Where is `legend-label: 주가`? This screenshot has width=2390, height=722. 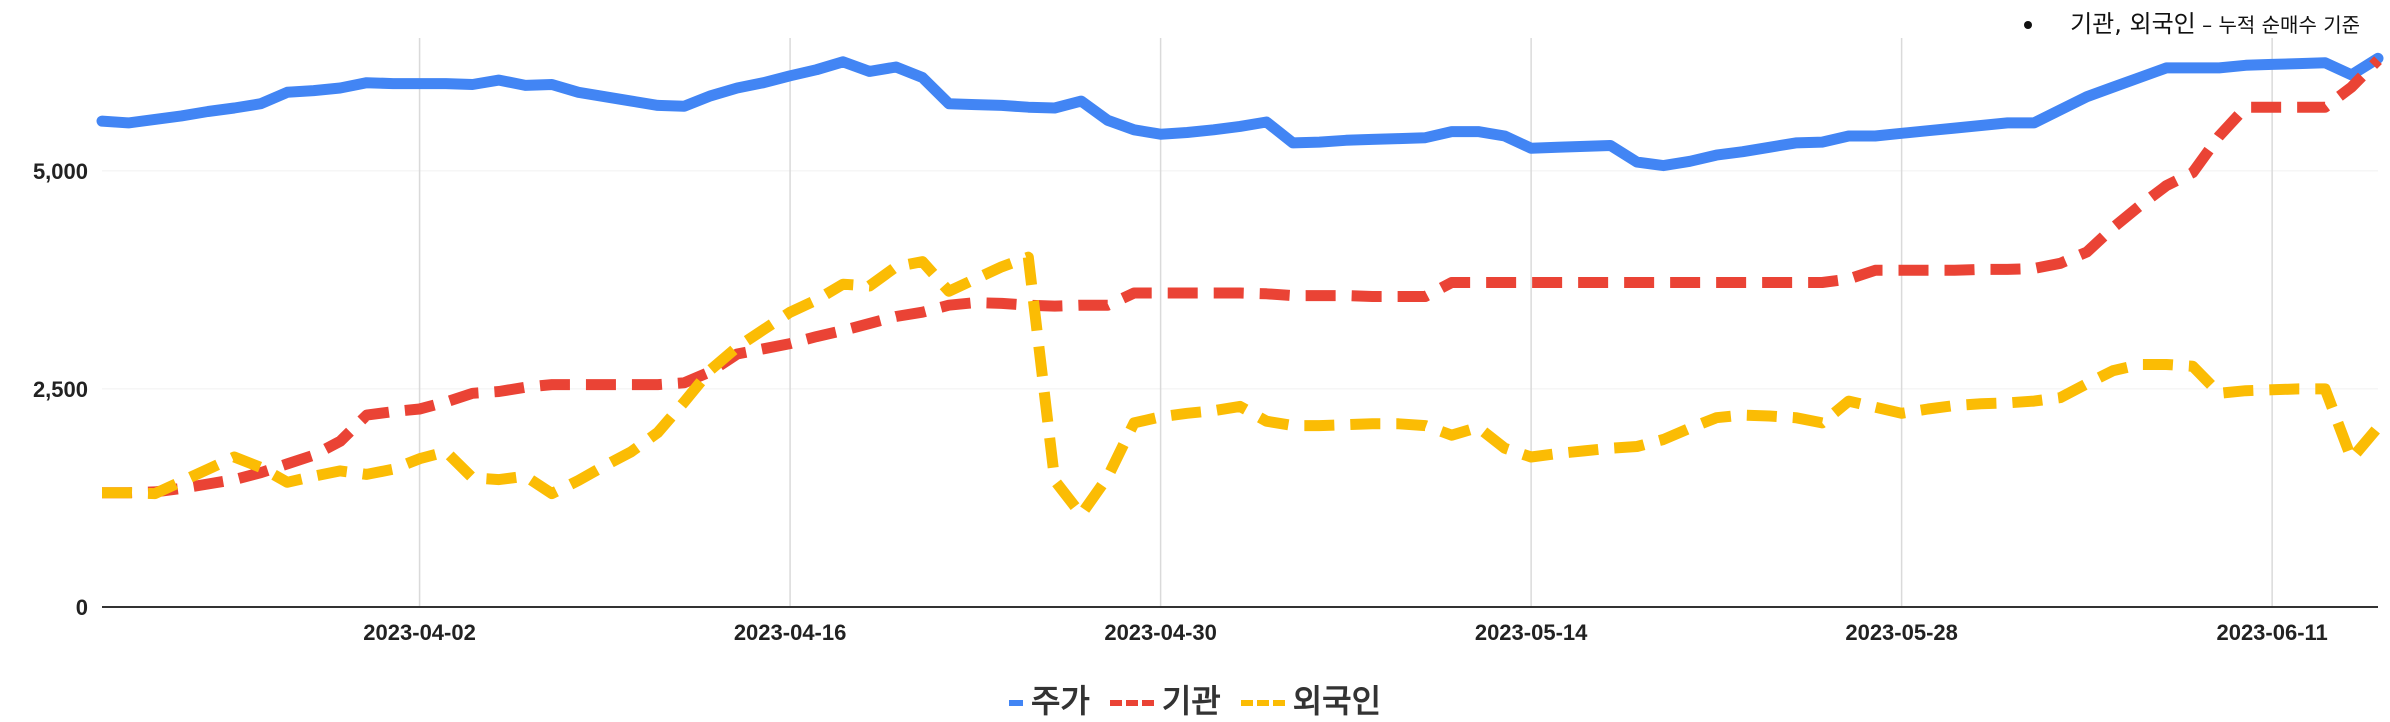 legend-label: 주가 is located at coordinates (1060, 701).